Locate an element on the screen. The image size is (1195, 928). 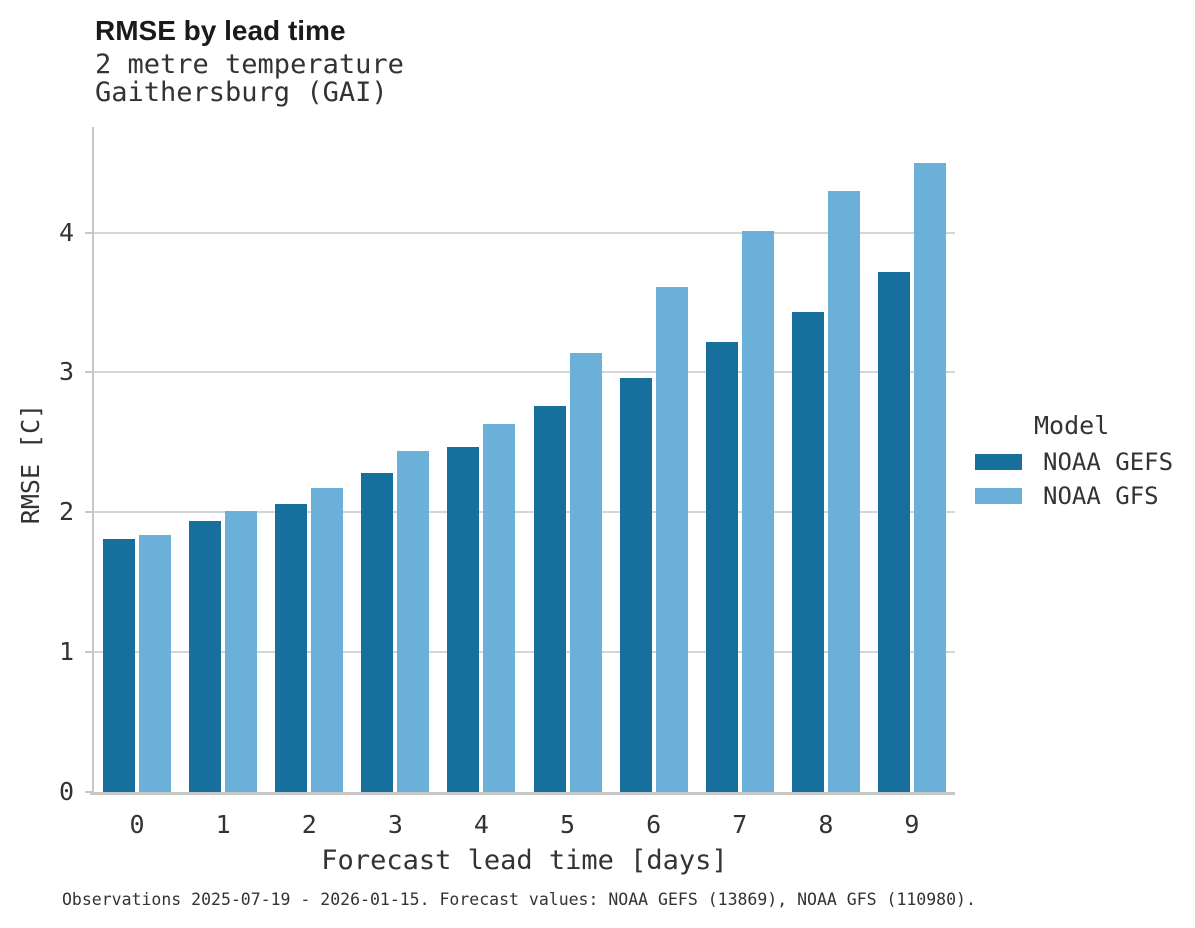
x-tick-label-7: 7 is located at coordinates (740, 824).